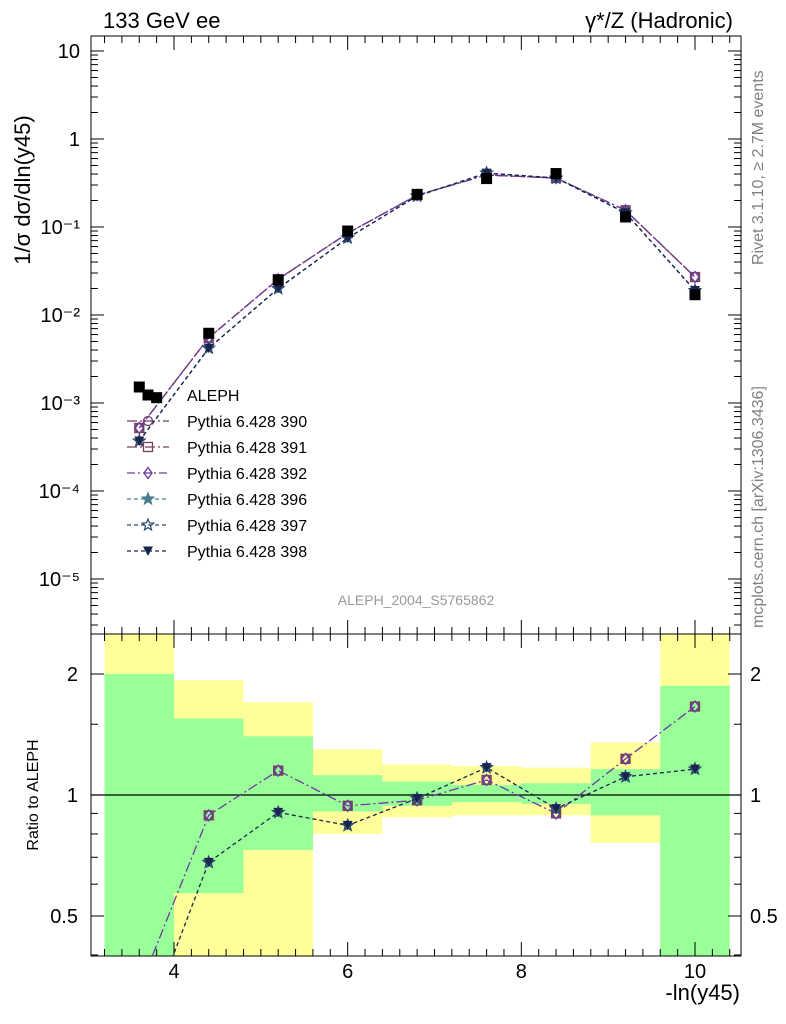 The image size is (786, 1024). What do you see at coordinates (69, 52) in the screenshot?
I see `main-ytick-label: 10` at bounding box center [69, 52].